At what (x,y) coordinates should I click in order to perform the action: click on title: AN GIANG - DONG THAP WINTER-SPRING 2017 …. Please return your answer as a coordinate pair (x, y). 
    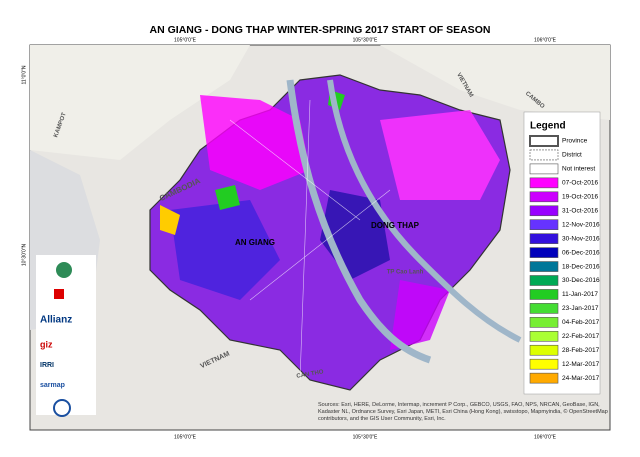
    Looking at the image, I should click on (320, 30).